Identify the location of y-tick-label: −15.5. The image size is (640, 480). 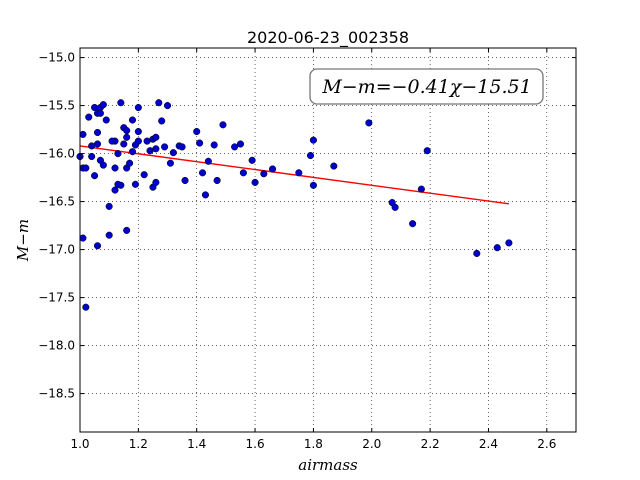
(56, 106).